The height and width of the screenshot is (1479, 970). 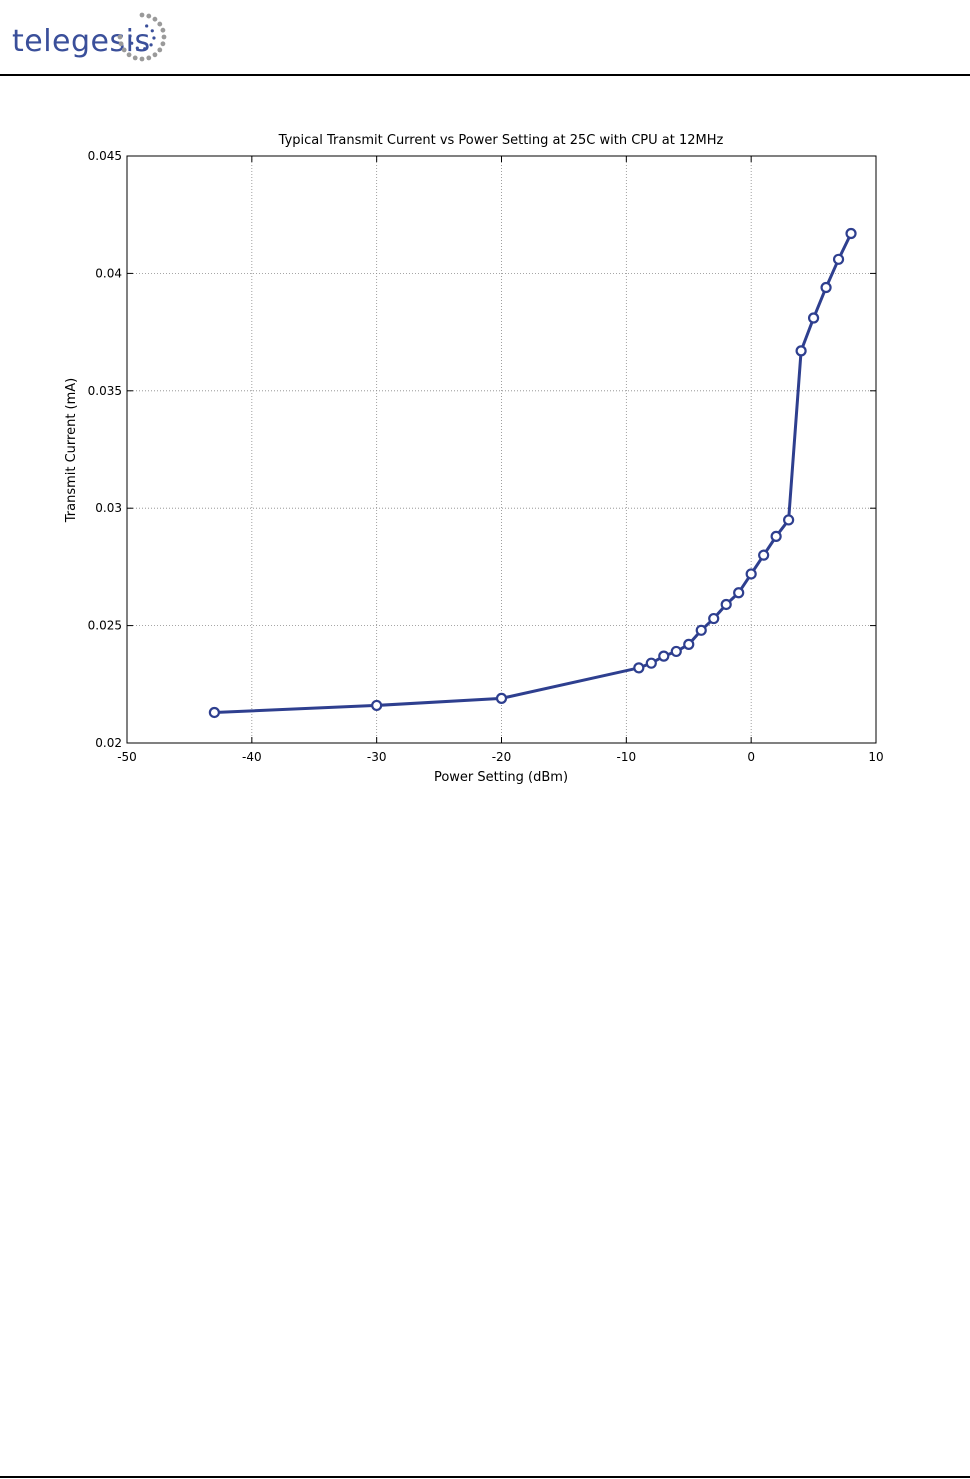 I want to click on page-header: telegesis, so click(x=485, y=39).